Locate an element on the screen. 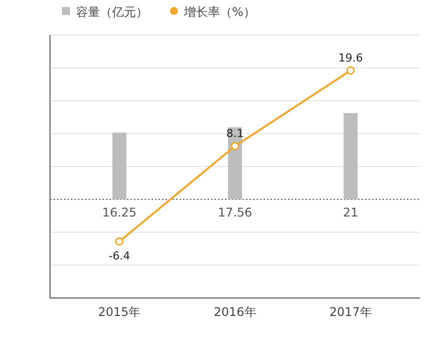 Image resolution: width=430 pixels, height=348 pixels. legend-label: 增长率（%） is located at coordinates (219, 12).